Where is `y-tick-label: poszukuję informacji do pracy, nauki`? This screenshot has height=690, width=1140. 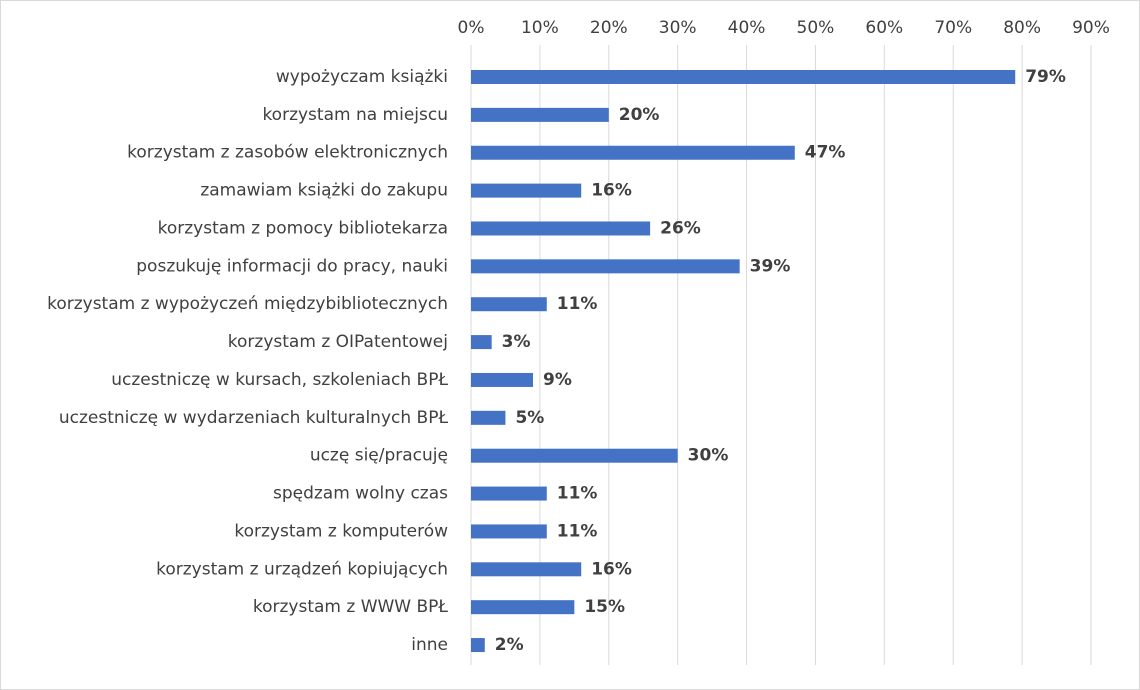
y-tick-label: poszukuję informacji do pracy, nauki is located at coordinates (292, 266).